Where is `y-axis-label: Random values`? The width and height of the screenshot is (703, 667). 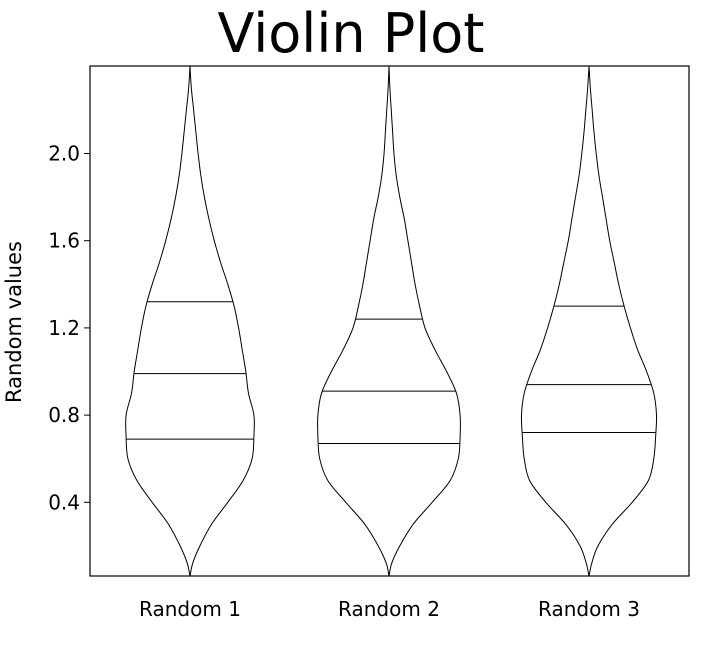
y-axis-label: Random values is located at coordinates (14, 322).